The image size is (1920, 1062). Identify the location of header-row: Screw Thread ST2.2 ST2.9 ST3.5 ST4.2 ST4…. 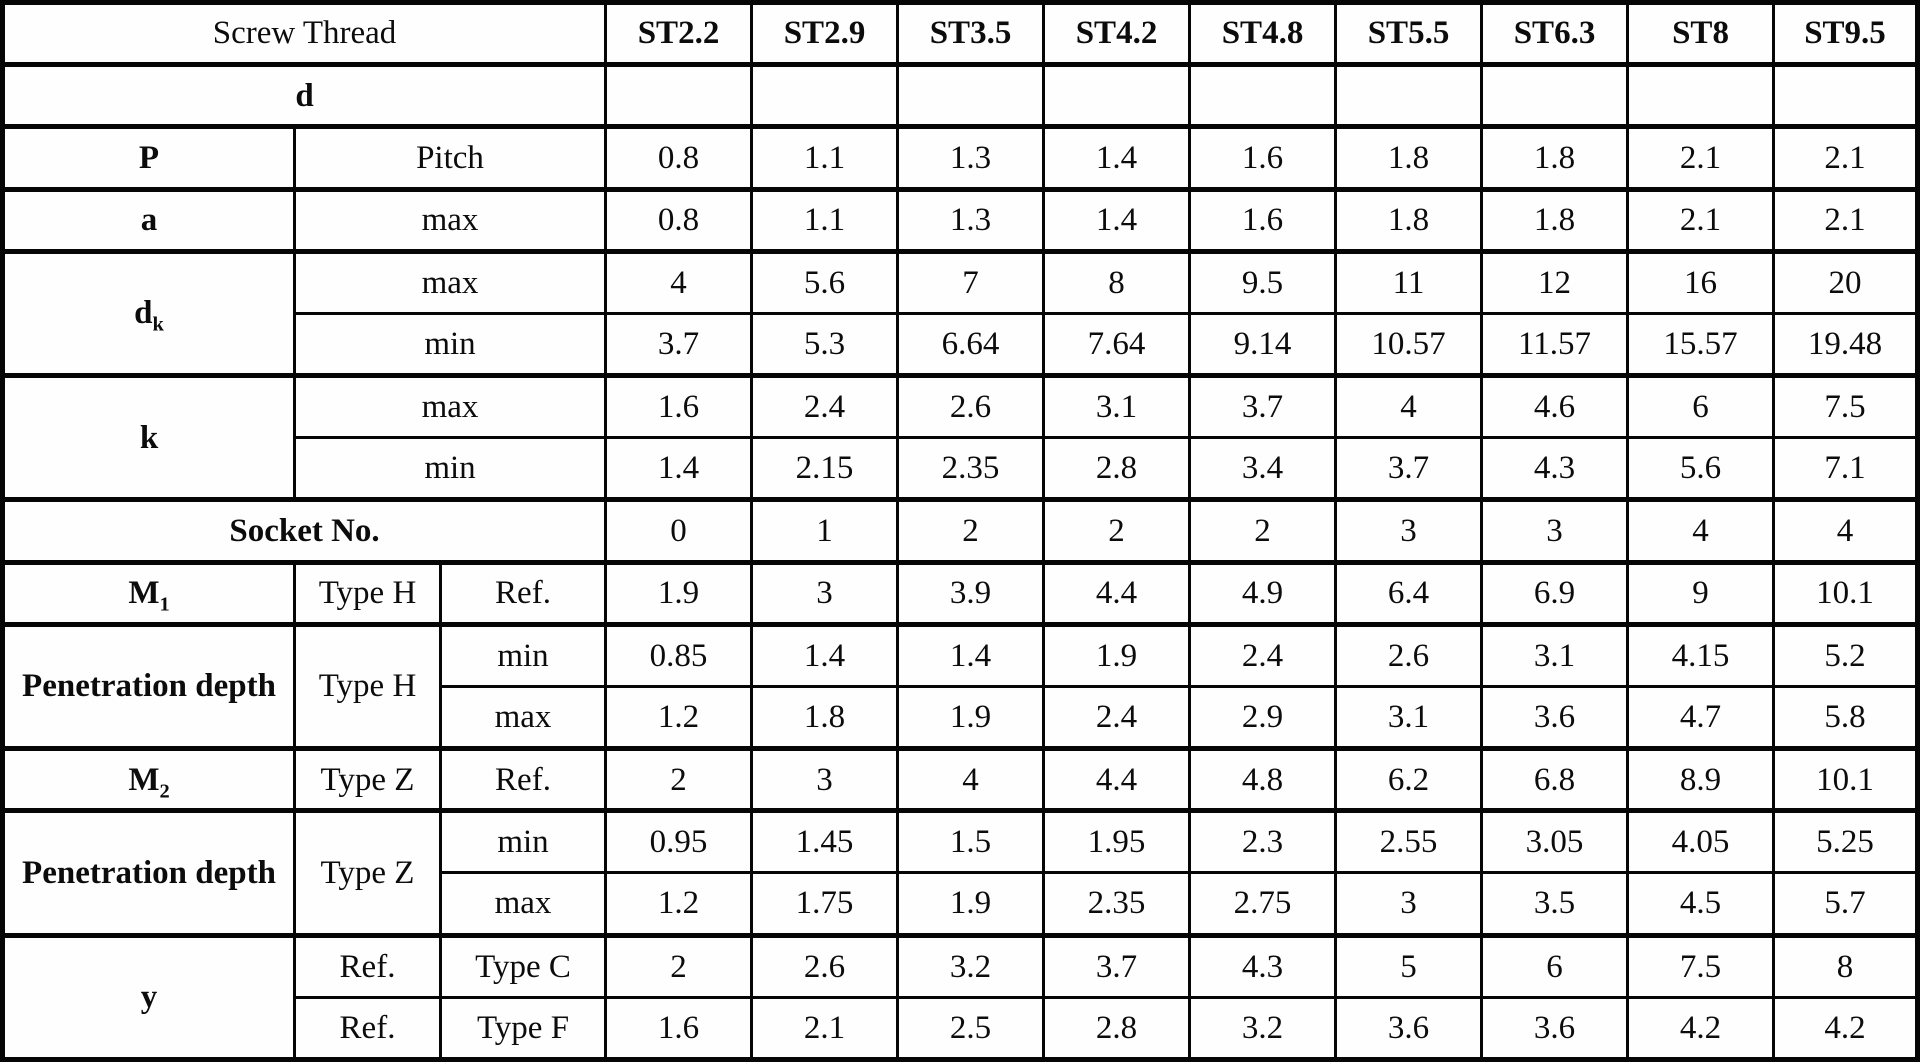
(959, 33).